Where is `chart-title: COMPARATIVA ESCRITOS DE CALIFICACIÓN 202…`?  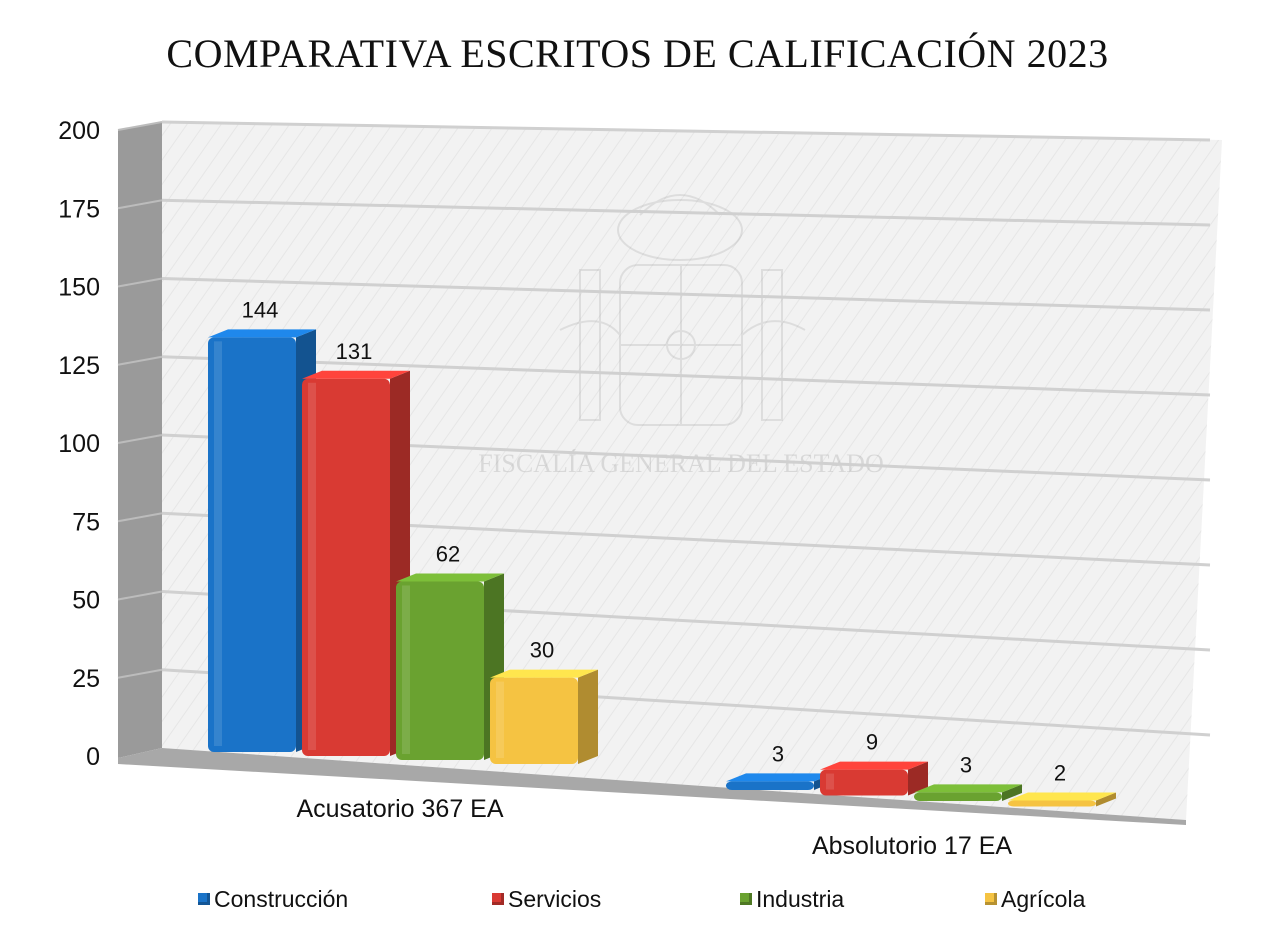
chart-title: COMPARATIVA ESCRITOS DE CALIFICACIÓN 202… is located at coordinates (637, 53).